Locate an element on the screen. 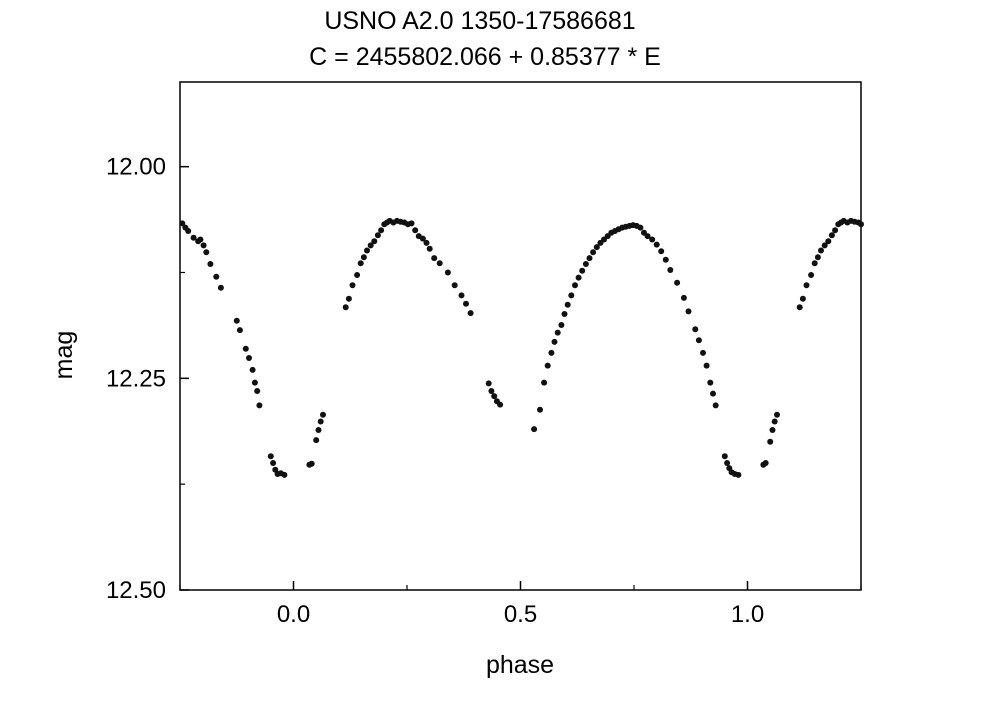  x-tick-label: 0.5 is located at coordinates (520, 614).